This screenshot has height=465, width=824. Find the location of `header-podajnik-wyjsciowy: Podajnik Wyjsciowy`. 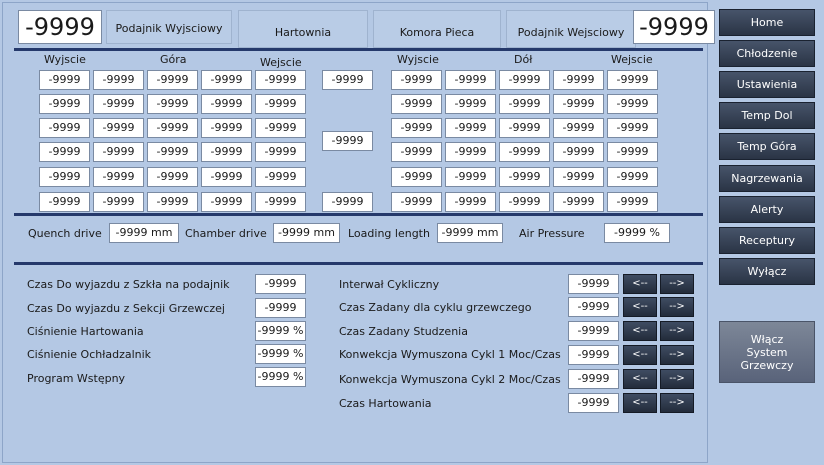

header-podajnik-wyjsciowy: Podajnik Wyjsciowy is located at coordinates (169, 27).